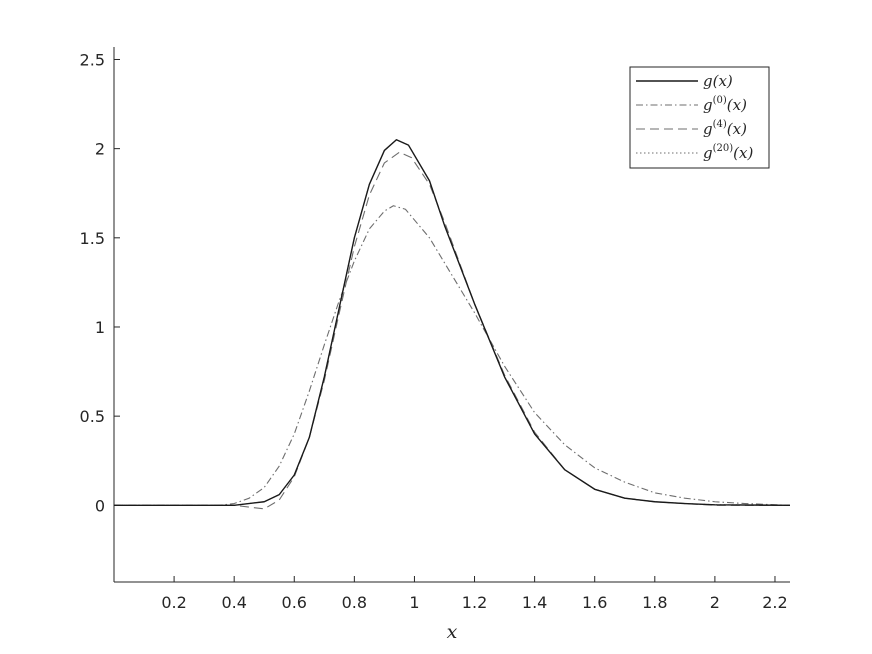 The width and height of the screenshot is (872, 654). I want to click on legend: g(x)g(0)(x)g(4)(x)g(20)(x), so click(699, 117).